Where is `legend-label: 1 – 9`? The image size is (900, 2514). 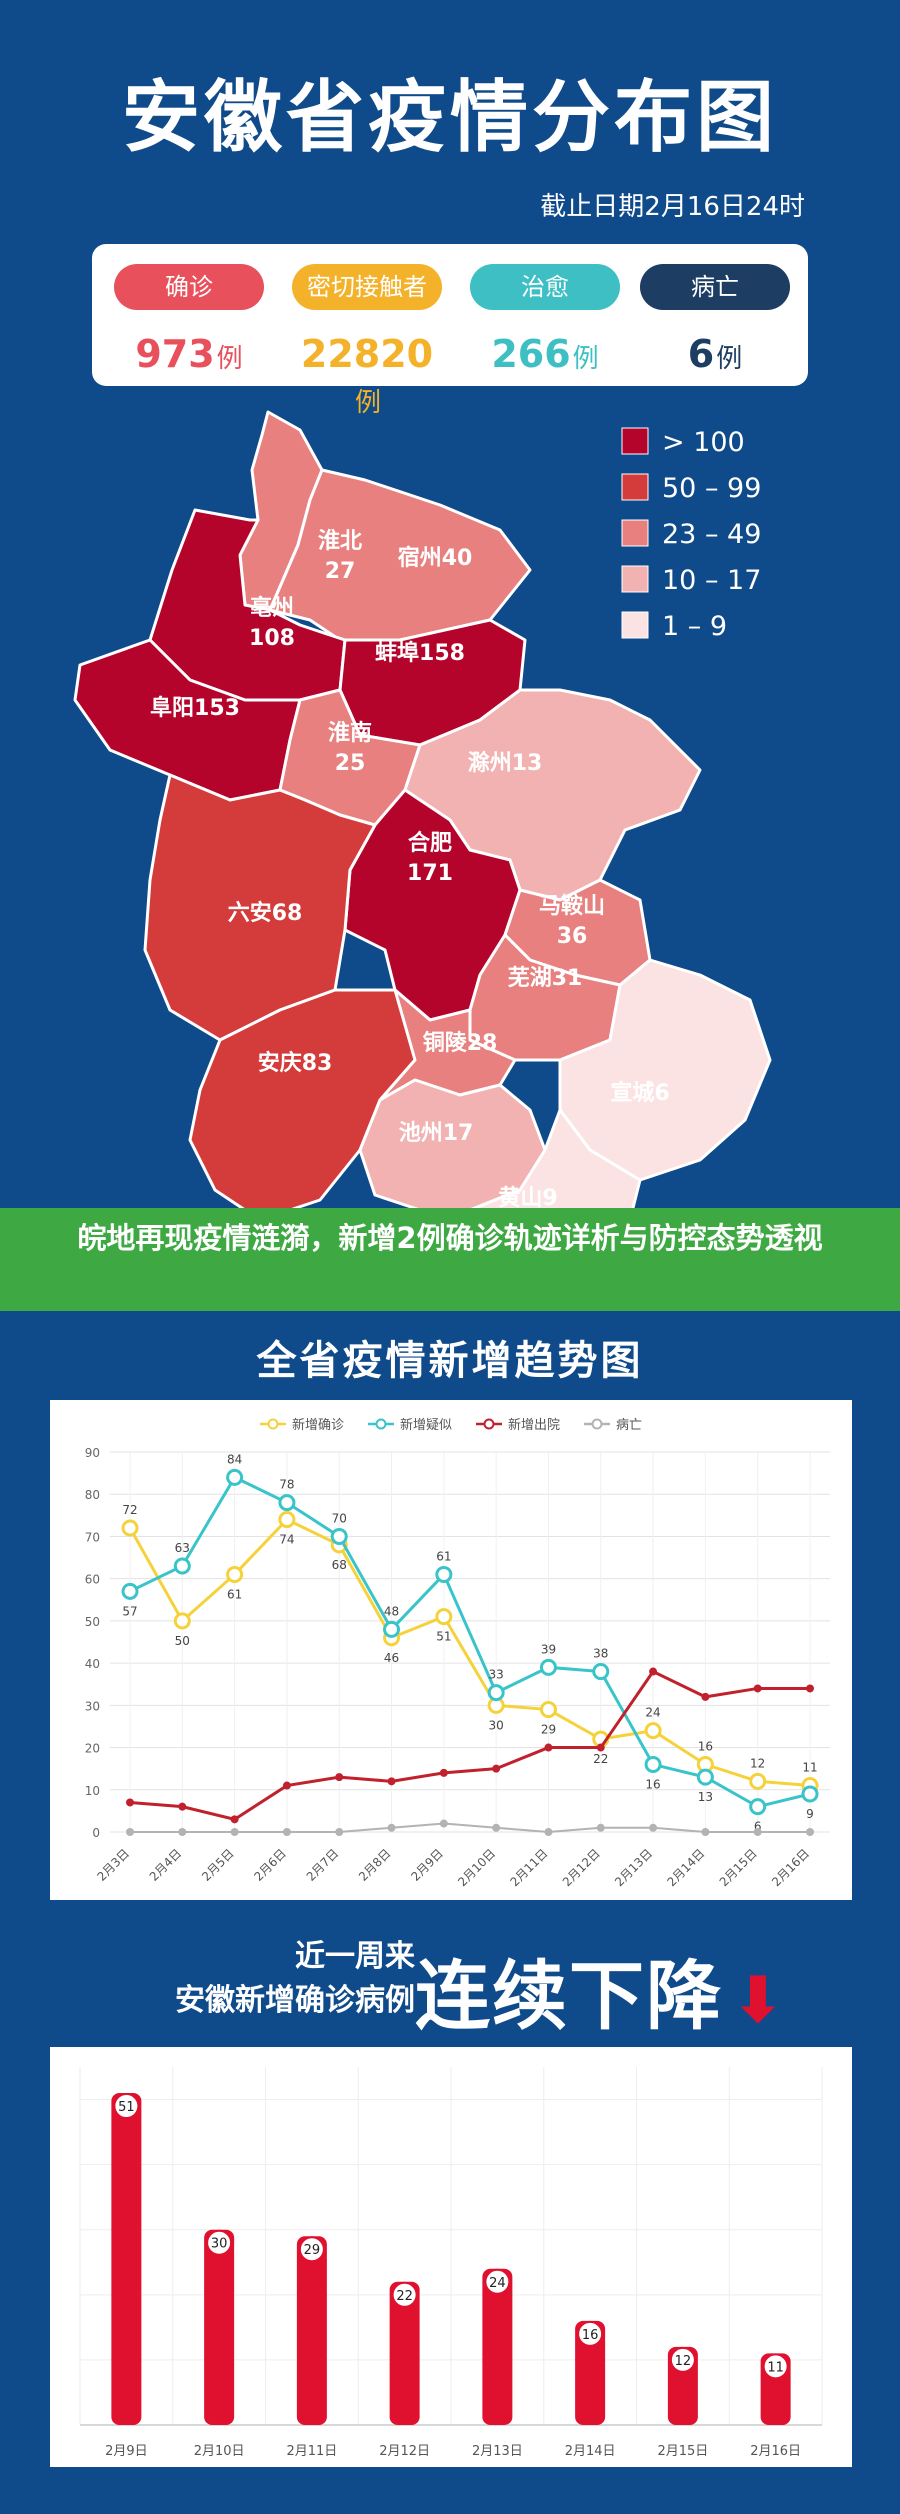 legend-label: 1 – 9 is located at coordinates (694, 626).